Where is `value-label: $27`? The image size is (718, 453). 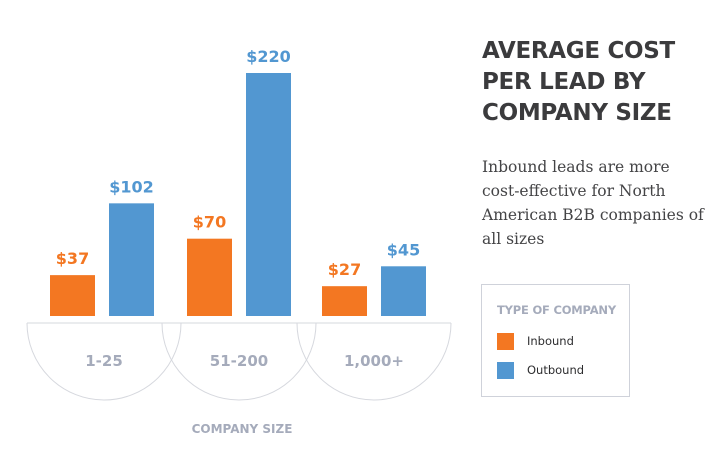 value-label: $27 is located at coordinates (344, 269).